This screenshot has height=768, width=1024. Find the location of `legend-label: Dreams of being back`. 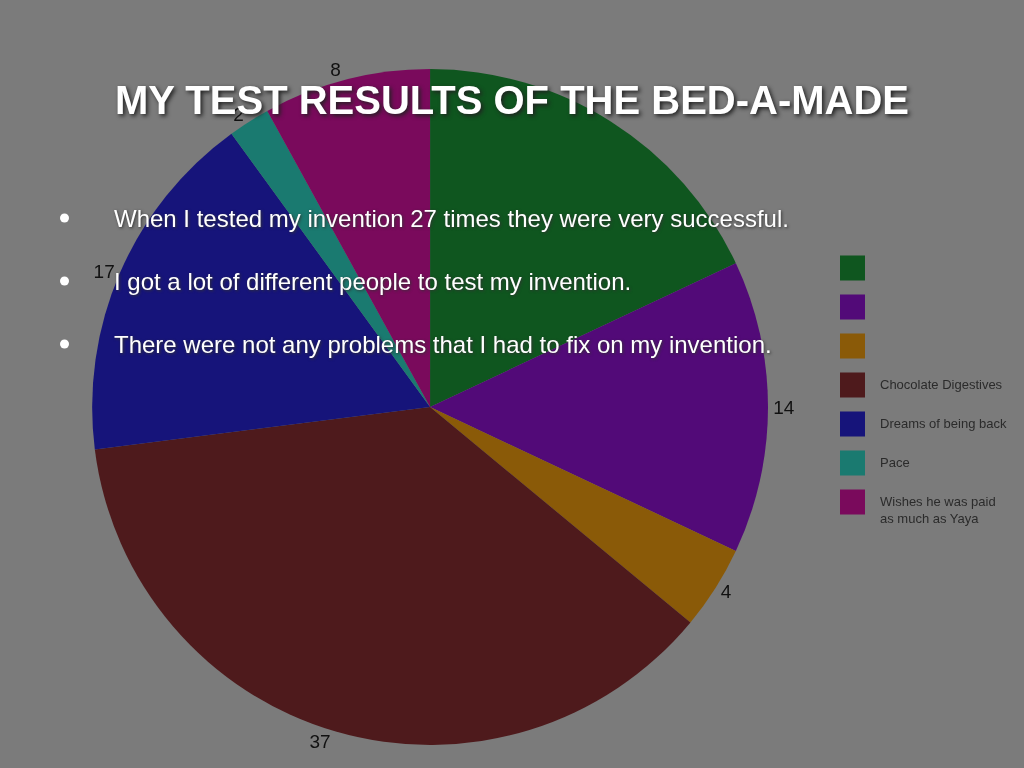

legend-label: Dreams of being back is located at coordinates (943, 423).